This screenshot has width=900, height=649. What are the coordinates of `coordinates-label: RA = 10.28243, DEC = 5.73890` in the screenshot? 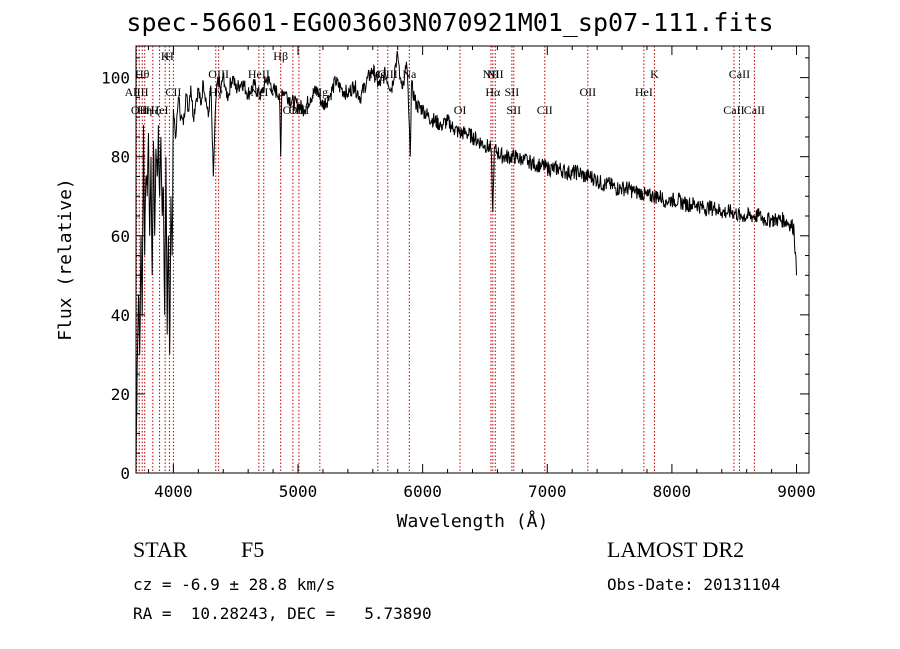 It's located at (282, 613).